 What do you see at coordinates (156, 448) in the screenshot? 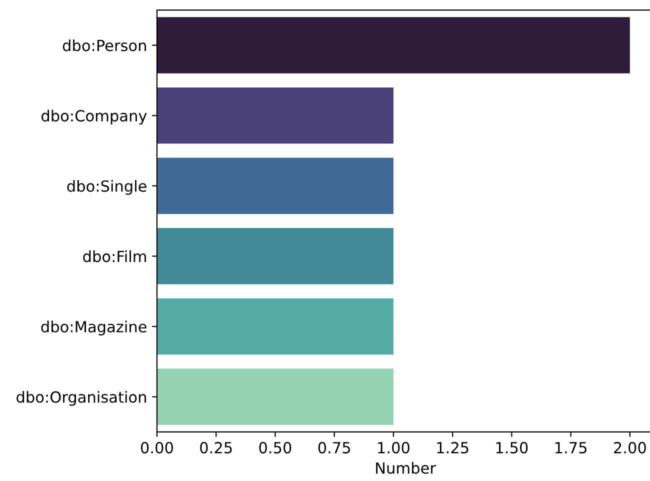
I see `x-tick-label: 0.00` at bounding box center [156, 448].